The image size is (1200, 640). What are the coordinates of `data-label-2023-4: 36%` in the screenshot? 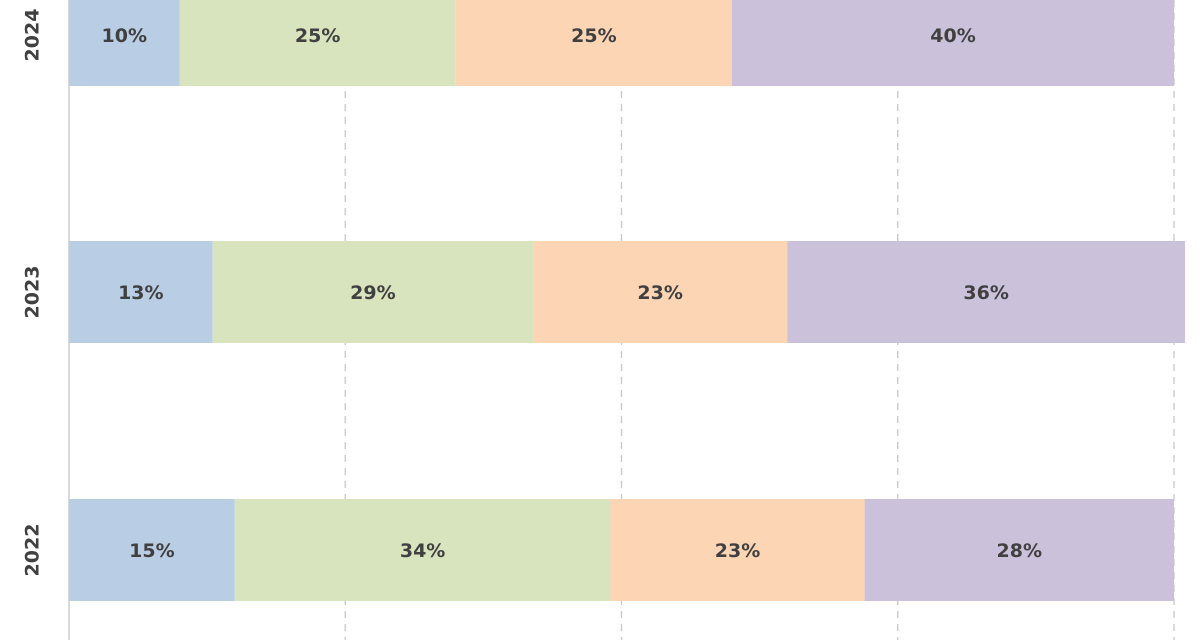 It's located at (985, 293).